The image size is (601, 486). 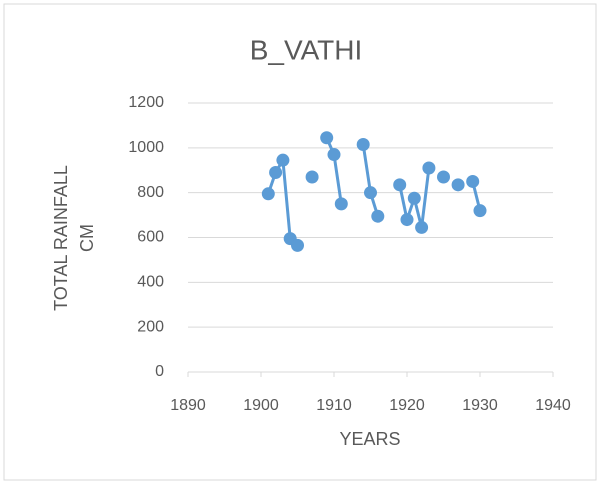 What do you see at coordinates (188, 405) in the screenshot?
I see `x-tick-label: 1890` at bounding box center [188, 405].